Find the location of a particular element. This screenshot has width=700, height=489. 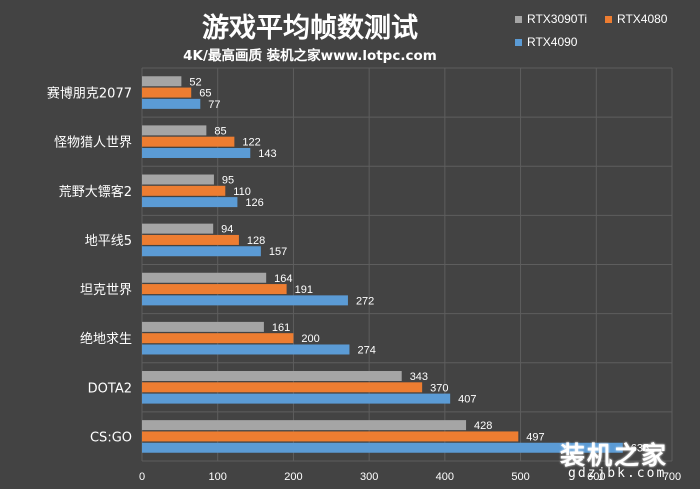

data-label: 635 is located at coordinates (640, 449).